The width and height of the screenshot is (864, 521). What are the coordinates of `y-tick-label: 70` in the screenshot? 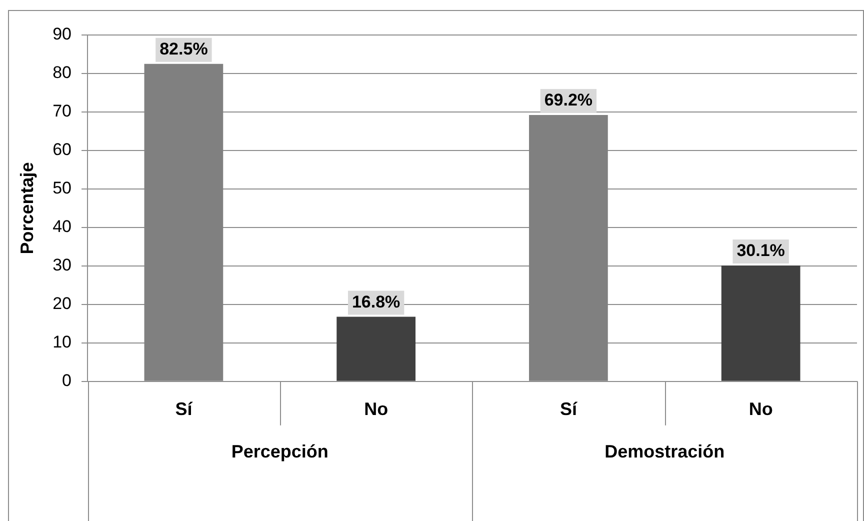 It's located at (62, 111).